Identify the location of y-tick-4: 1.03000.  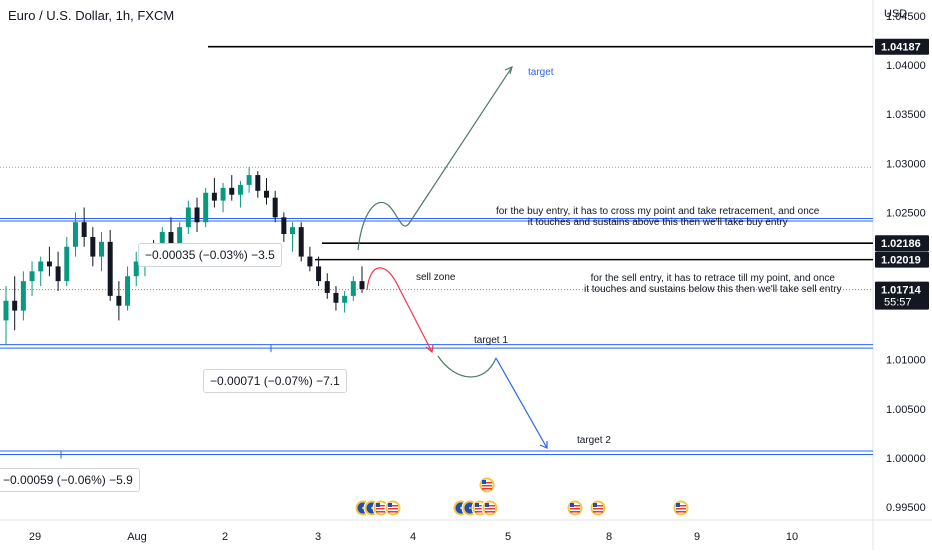
(906, 164).